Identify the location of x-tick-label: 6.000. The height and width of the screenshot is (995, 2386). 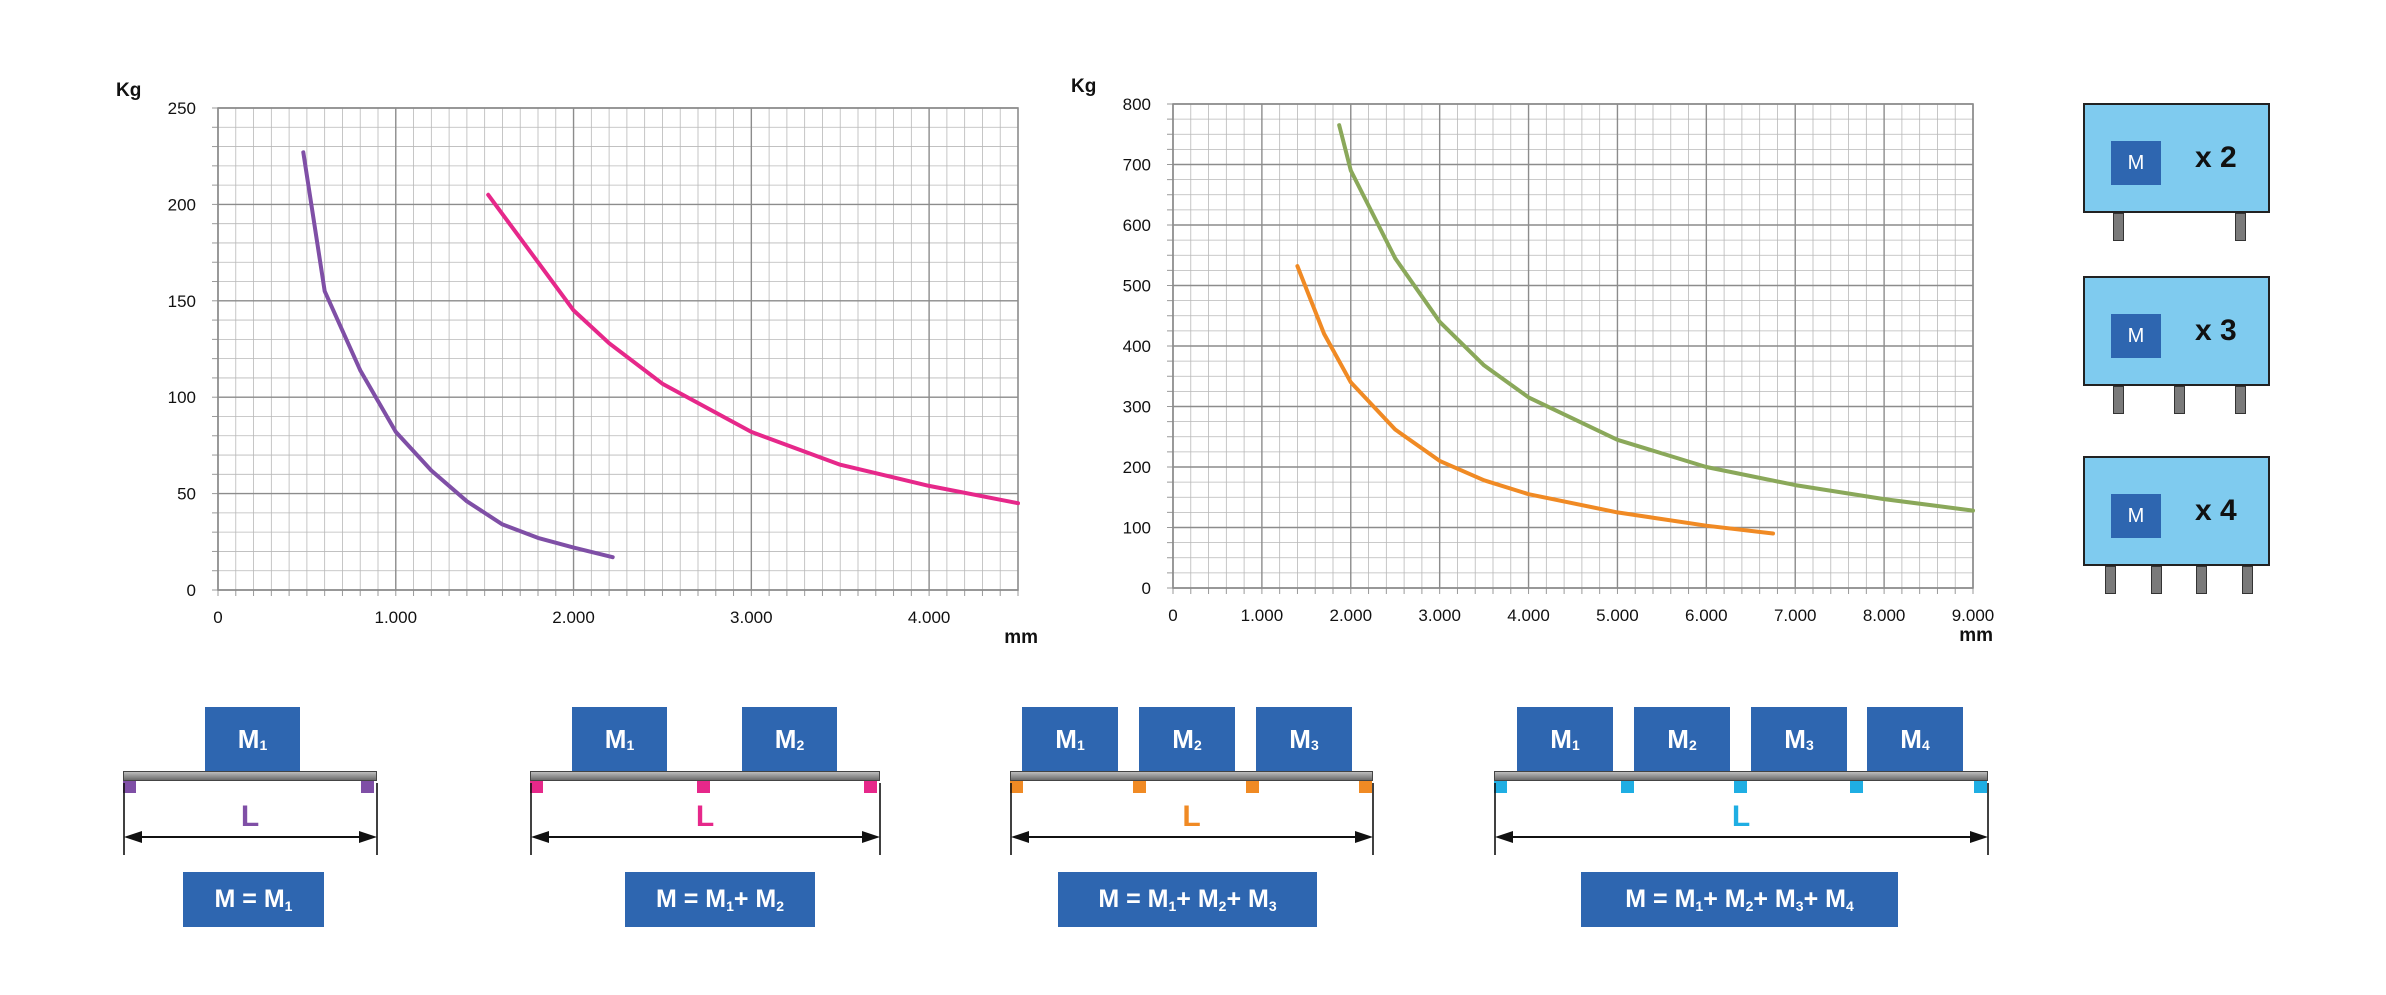
(1706, 615).